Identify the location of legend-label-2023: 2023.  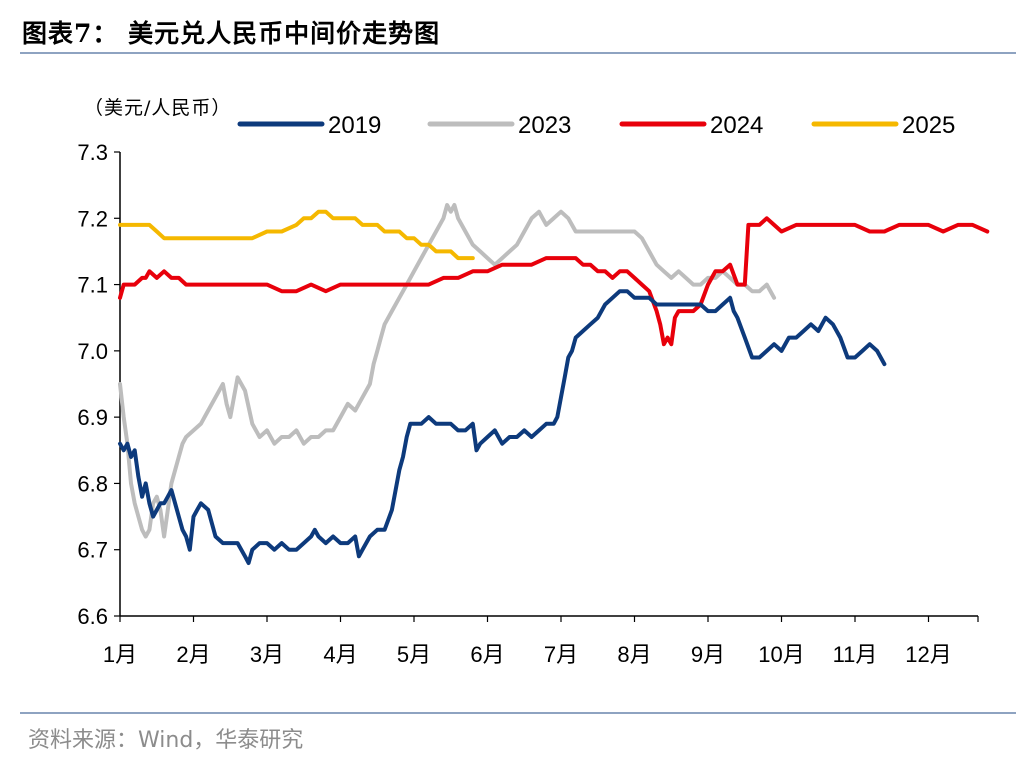
(544, 125).